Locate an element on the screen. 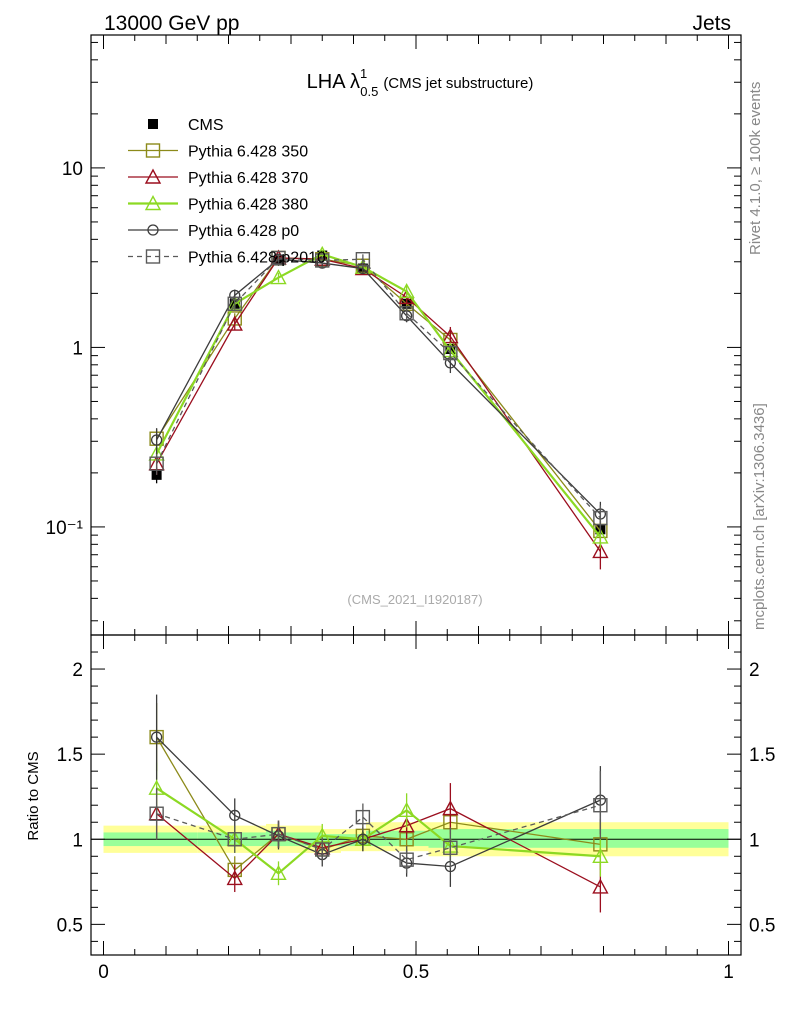  series-p350 is located at coordinates (378, 793).